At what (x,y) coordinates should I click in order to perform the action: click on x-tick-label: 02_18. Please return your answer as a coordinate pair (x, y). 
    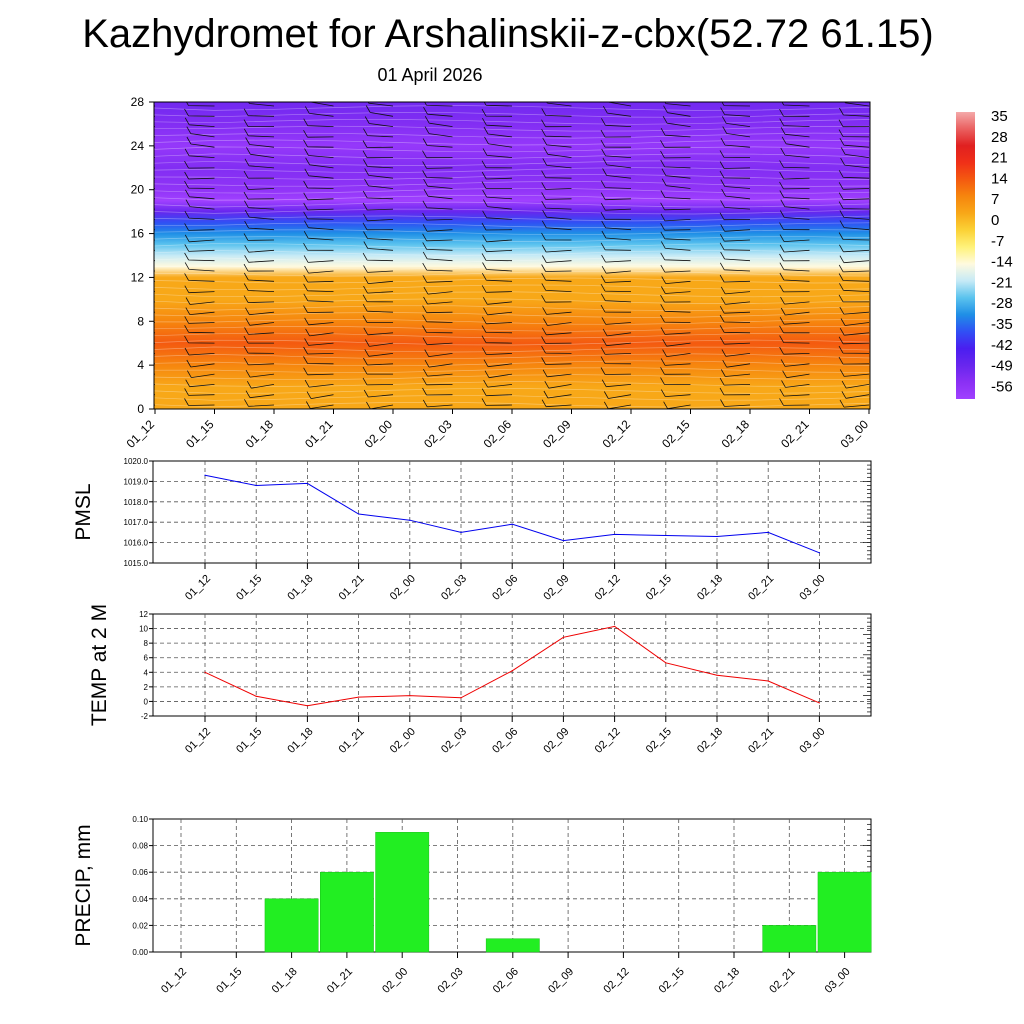
    Looking at the image, I should click on (736, 434).